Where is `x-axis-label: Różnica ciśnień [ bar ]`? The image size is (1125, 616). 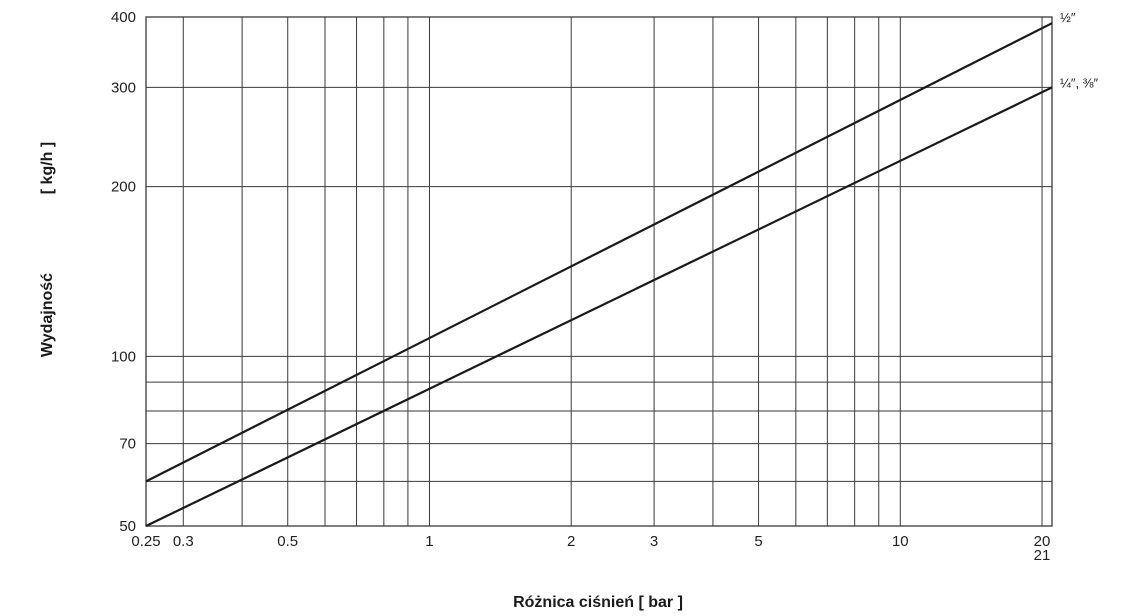 x-axis-label: Różnica ciśnień [ bar ] is located at coordinates (598, 602).